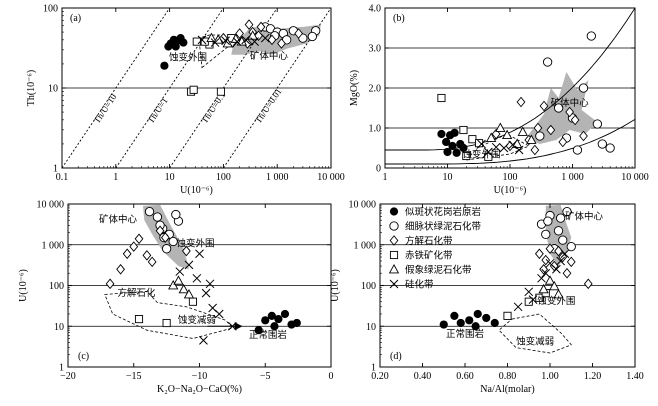 This screenshot has height=406, width=658. What do you see at coordinates (169, 314) in the screenshot?
I see `alteration-outline` at bounding box center [169, 314].